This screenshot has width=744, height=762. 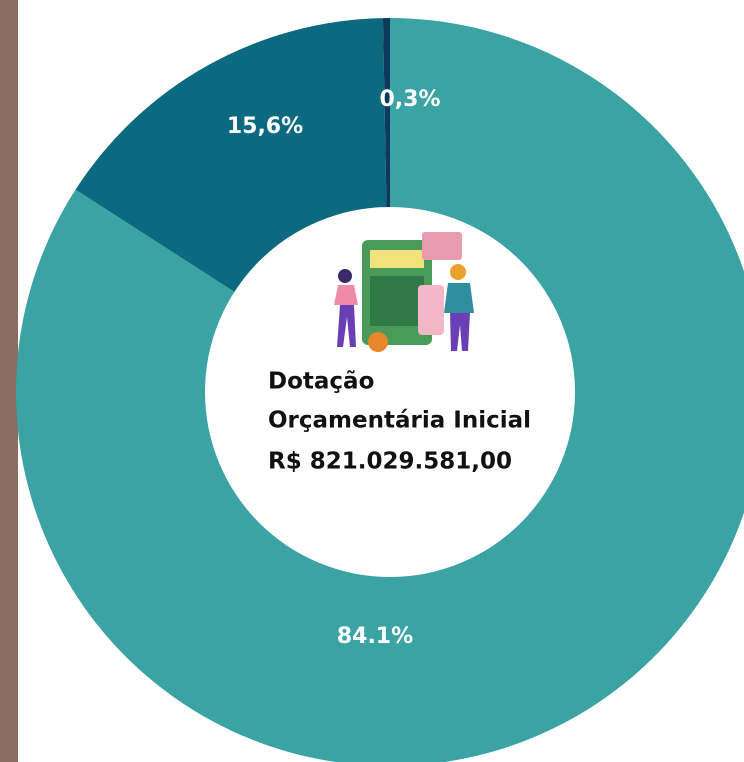 I want to click on illustration, so click(x=404, y=292).